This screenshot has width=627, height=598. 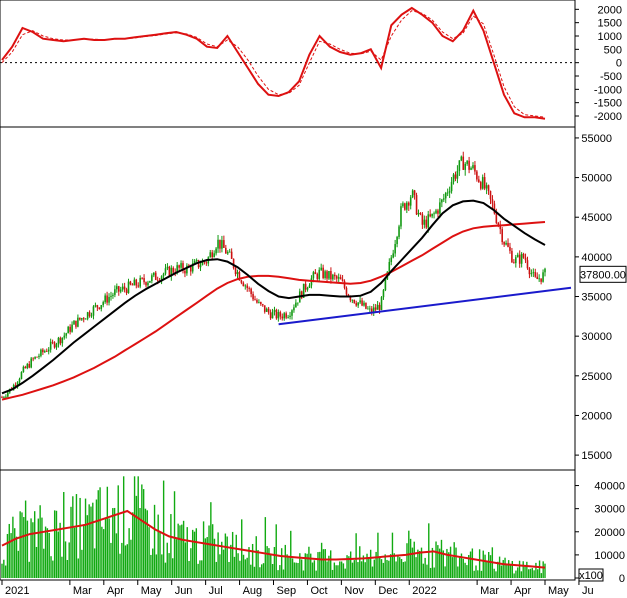 What do you see at coordinates (611, 77) in the screenshot?
I see `osc-tick-label: -500` at bounding box center [611, 77].